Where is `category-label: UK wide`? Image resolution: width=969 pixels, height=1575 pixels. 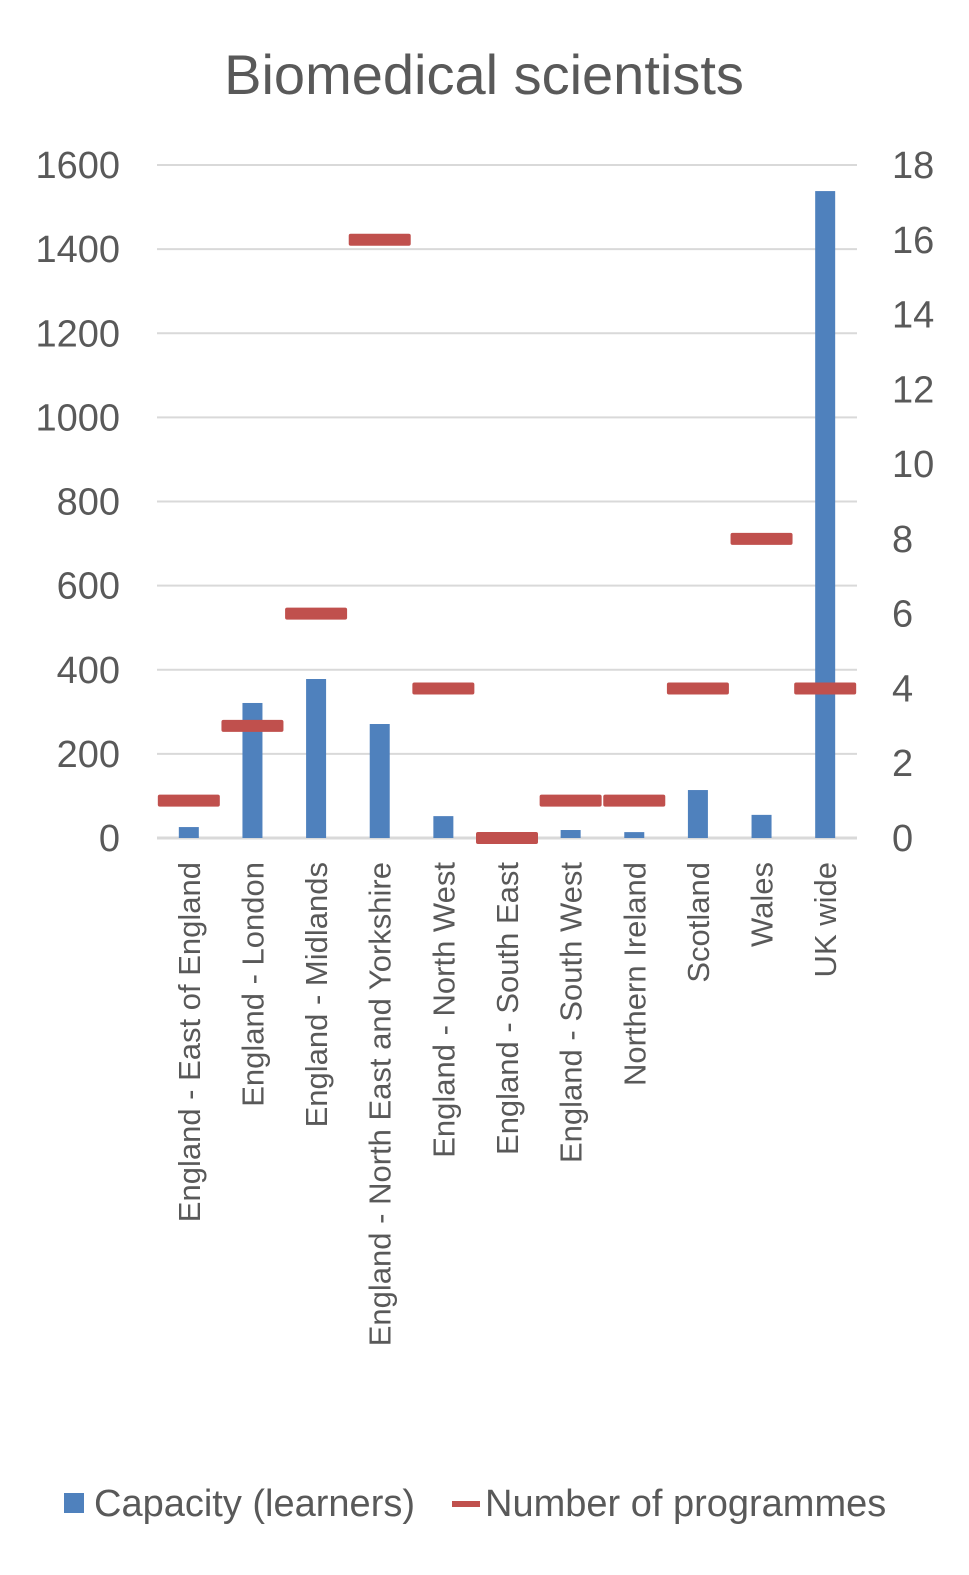 category-label: UK wide is located at coordinates (825, 919).